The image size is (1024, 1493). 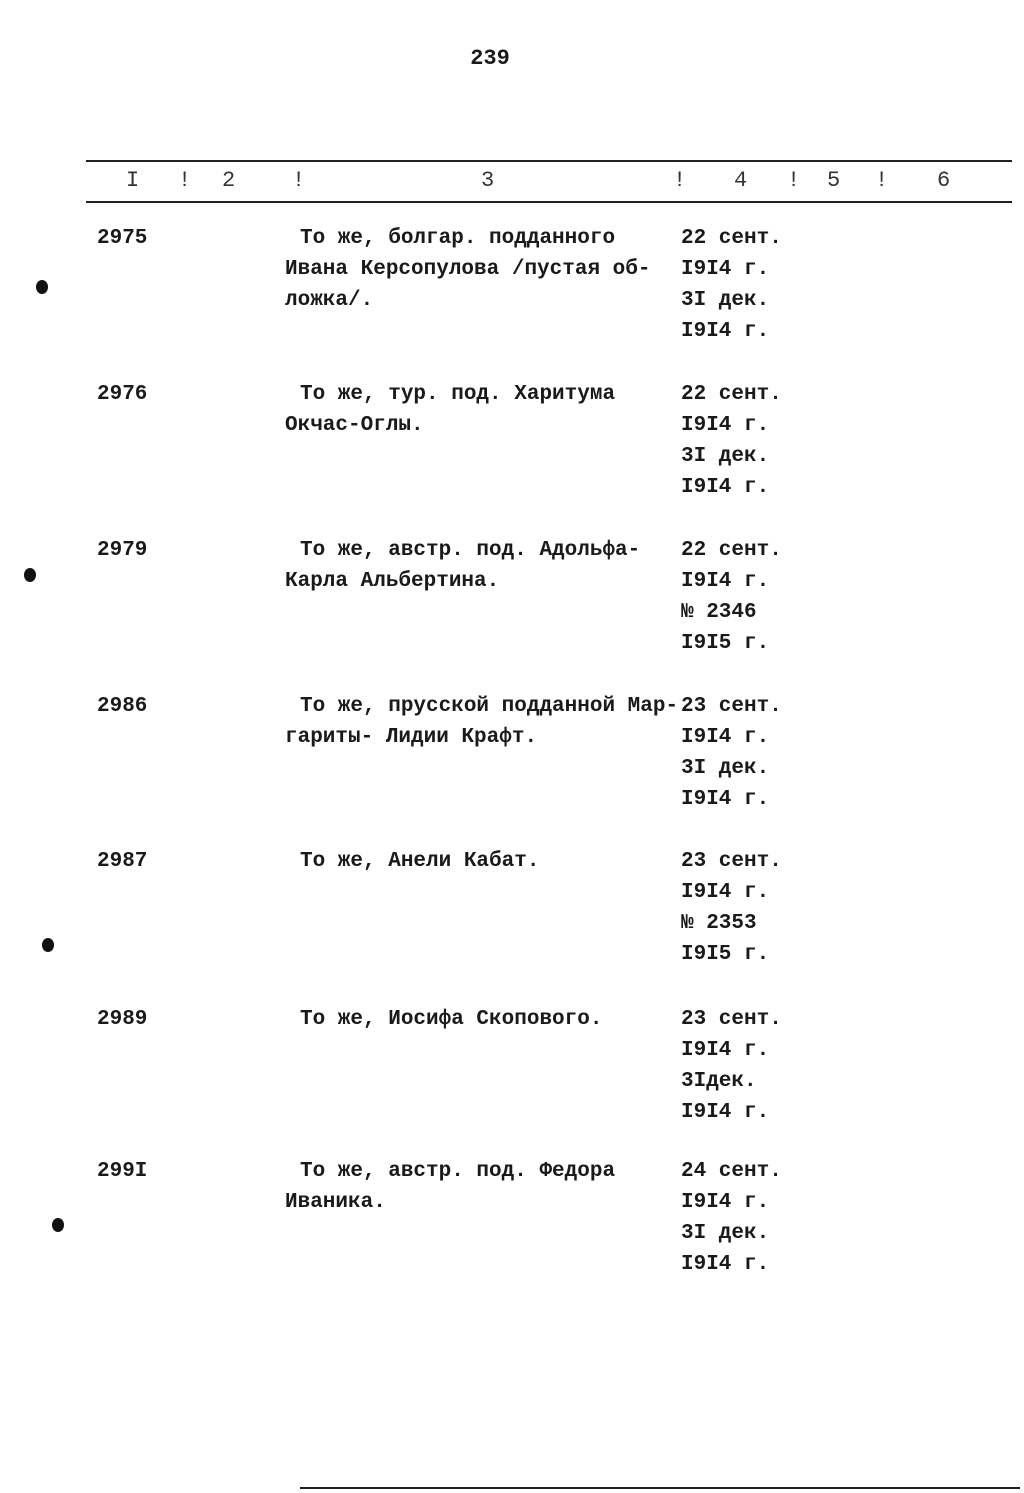 I want to click on description-line: То же, Иосифа Скопового., so click(x=451, y=1019).